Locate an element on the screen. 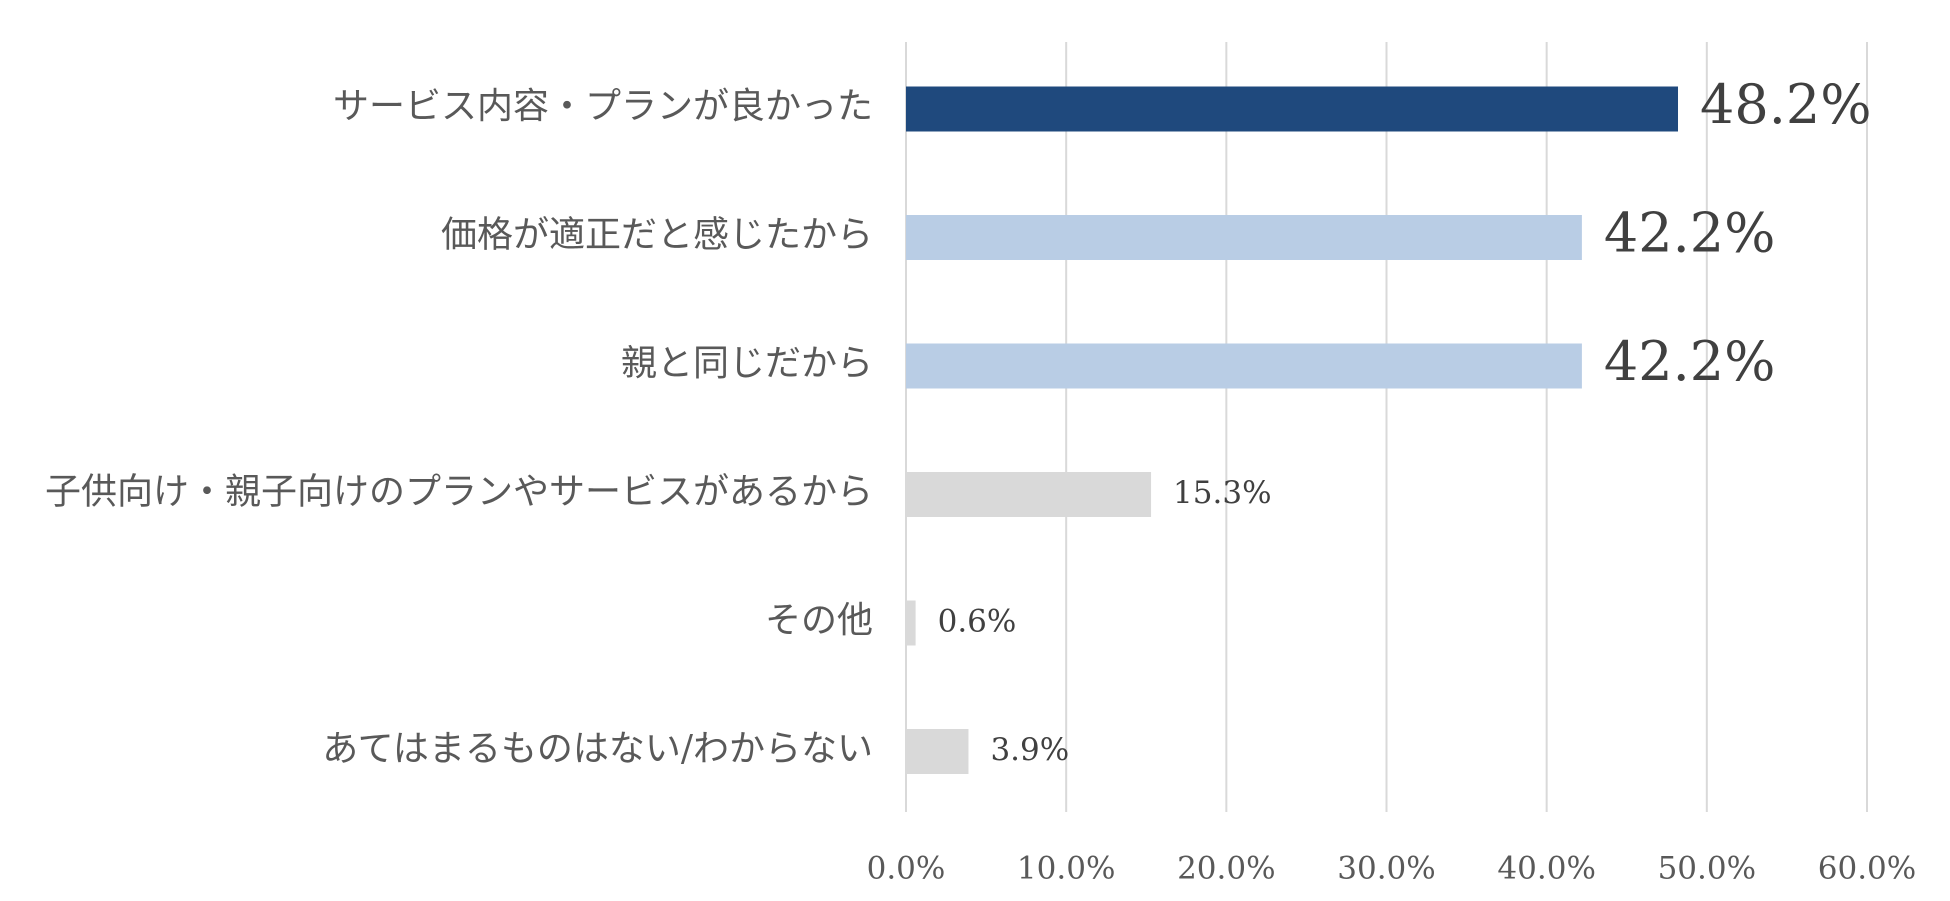 The image size is (1950, 901). x-tick-label: 50.0% is located at coordinates (1707, 869).